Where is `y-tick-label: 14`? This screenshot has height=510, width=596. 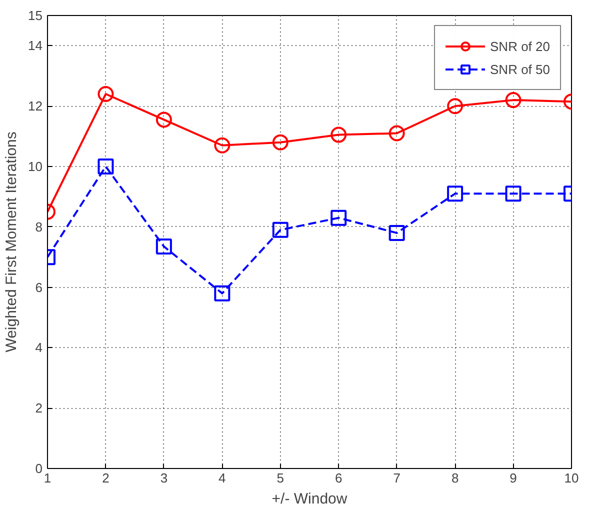 y-tick-label: 14 is located at coordinates (35, 46).